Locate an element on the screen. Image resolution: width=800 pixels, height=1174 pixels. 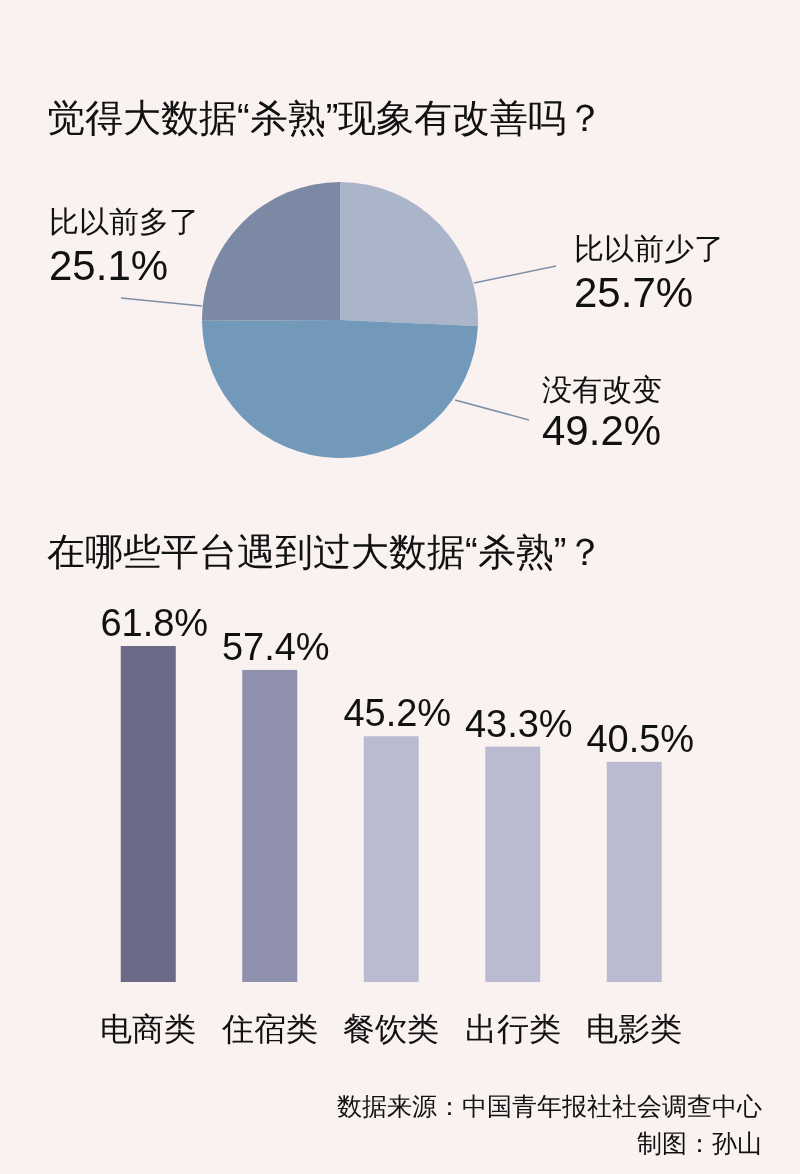
category-label: 没有改变 is located at coordinates (602, 389).